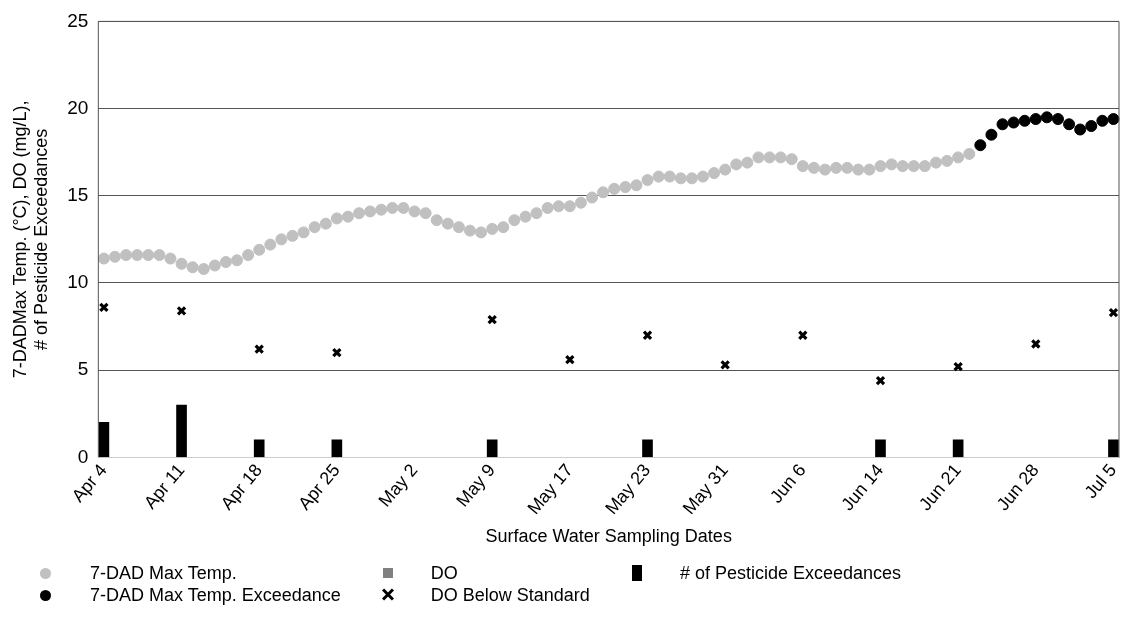  Describe the element at coordinates (510, 595) in the screenshot. I see `legend-label: DO Below Standard` at that location.